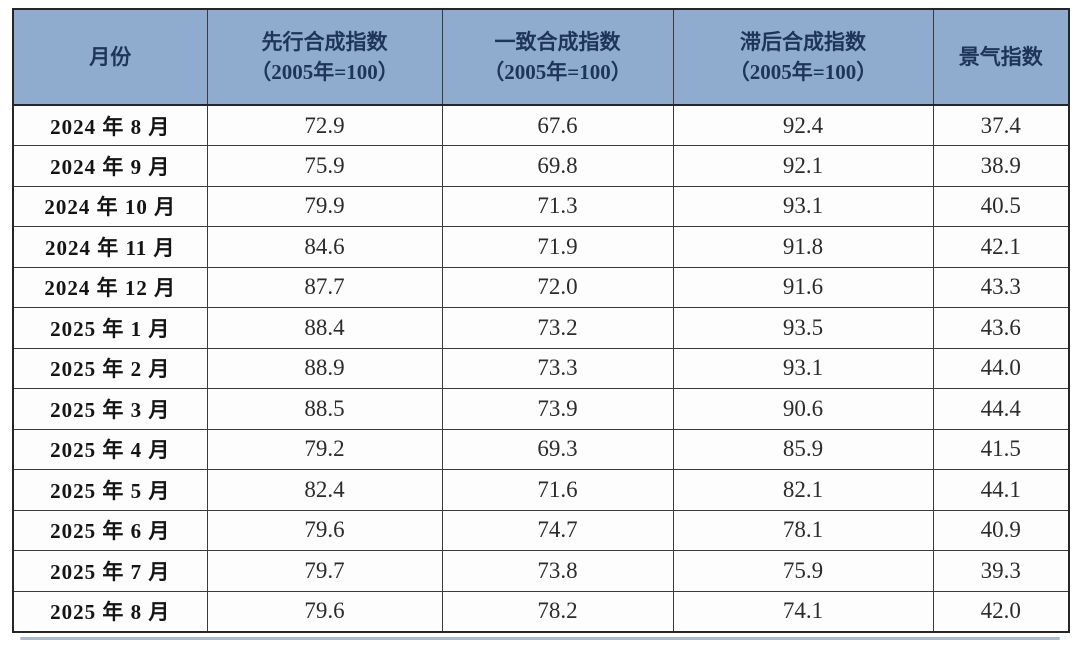  I want to click on month-cell: 2025 年 5 月, so click(110, 490).